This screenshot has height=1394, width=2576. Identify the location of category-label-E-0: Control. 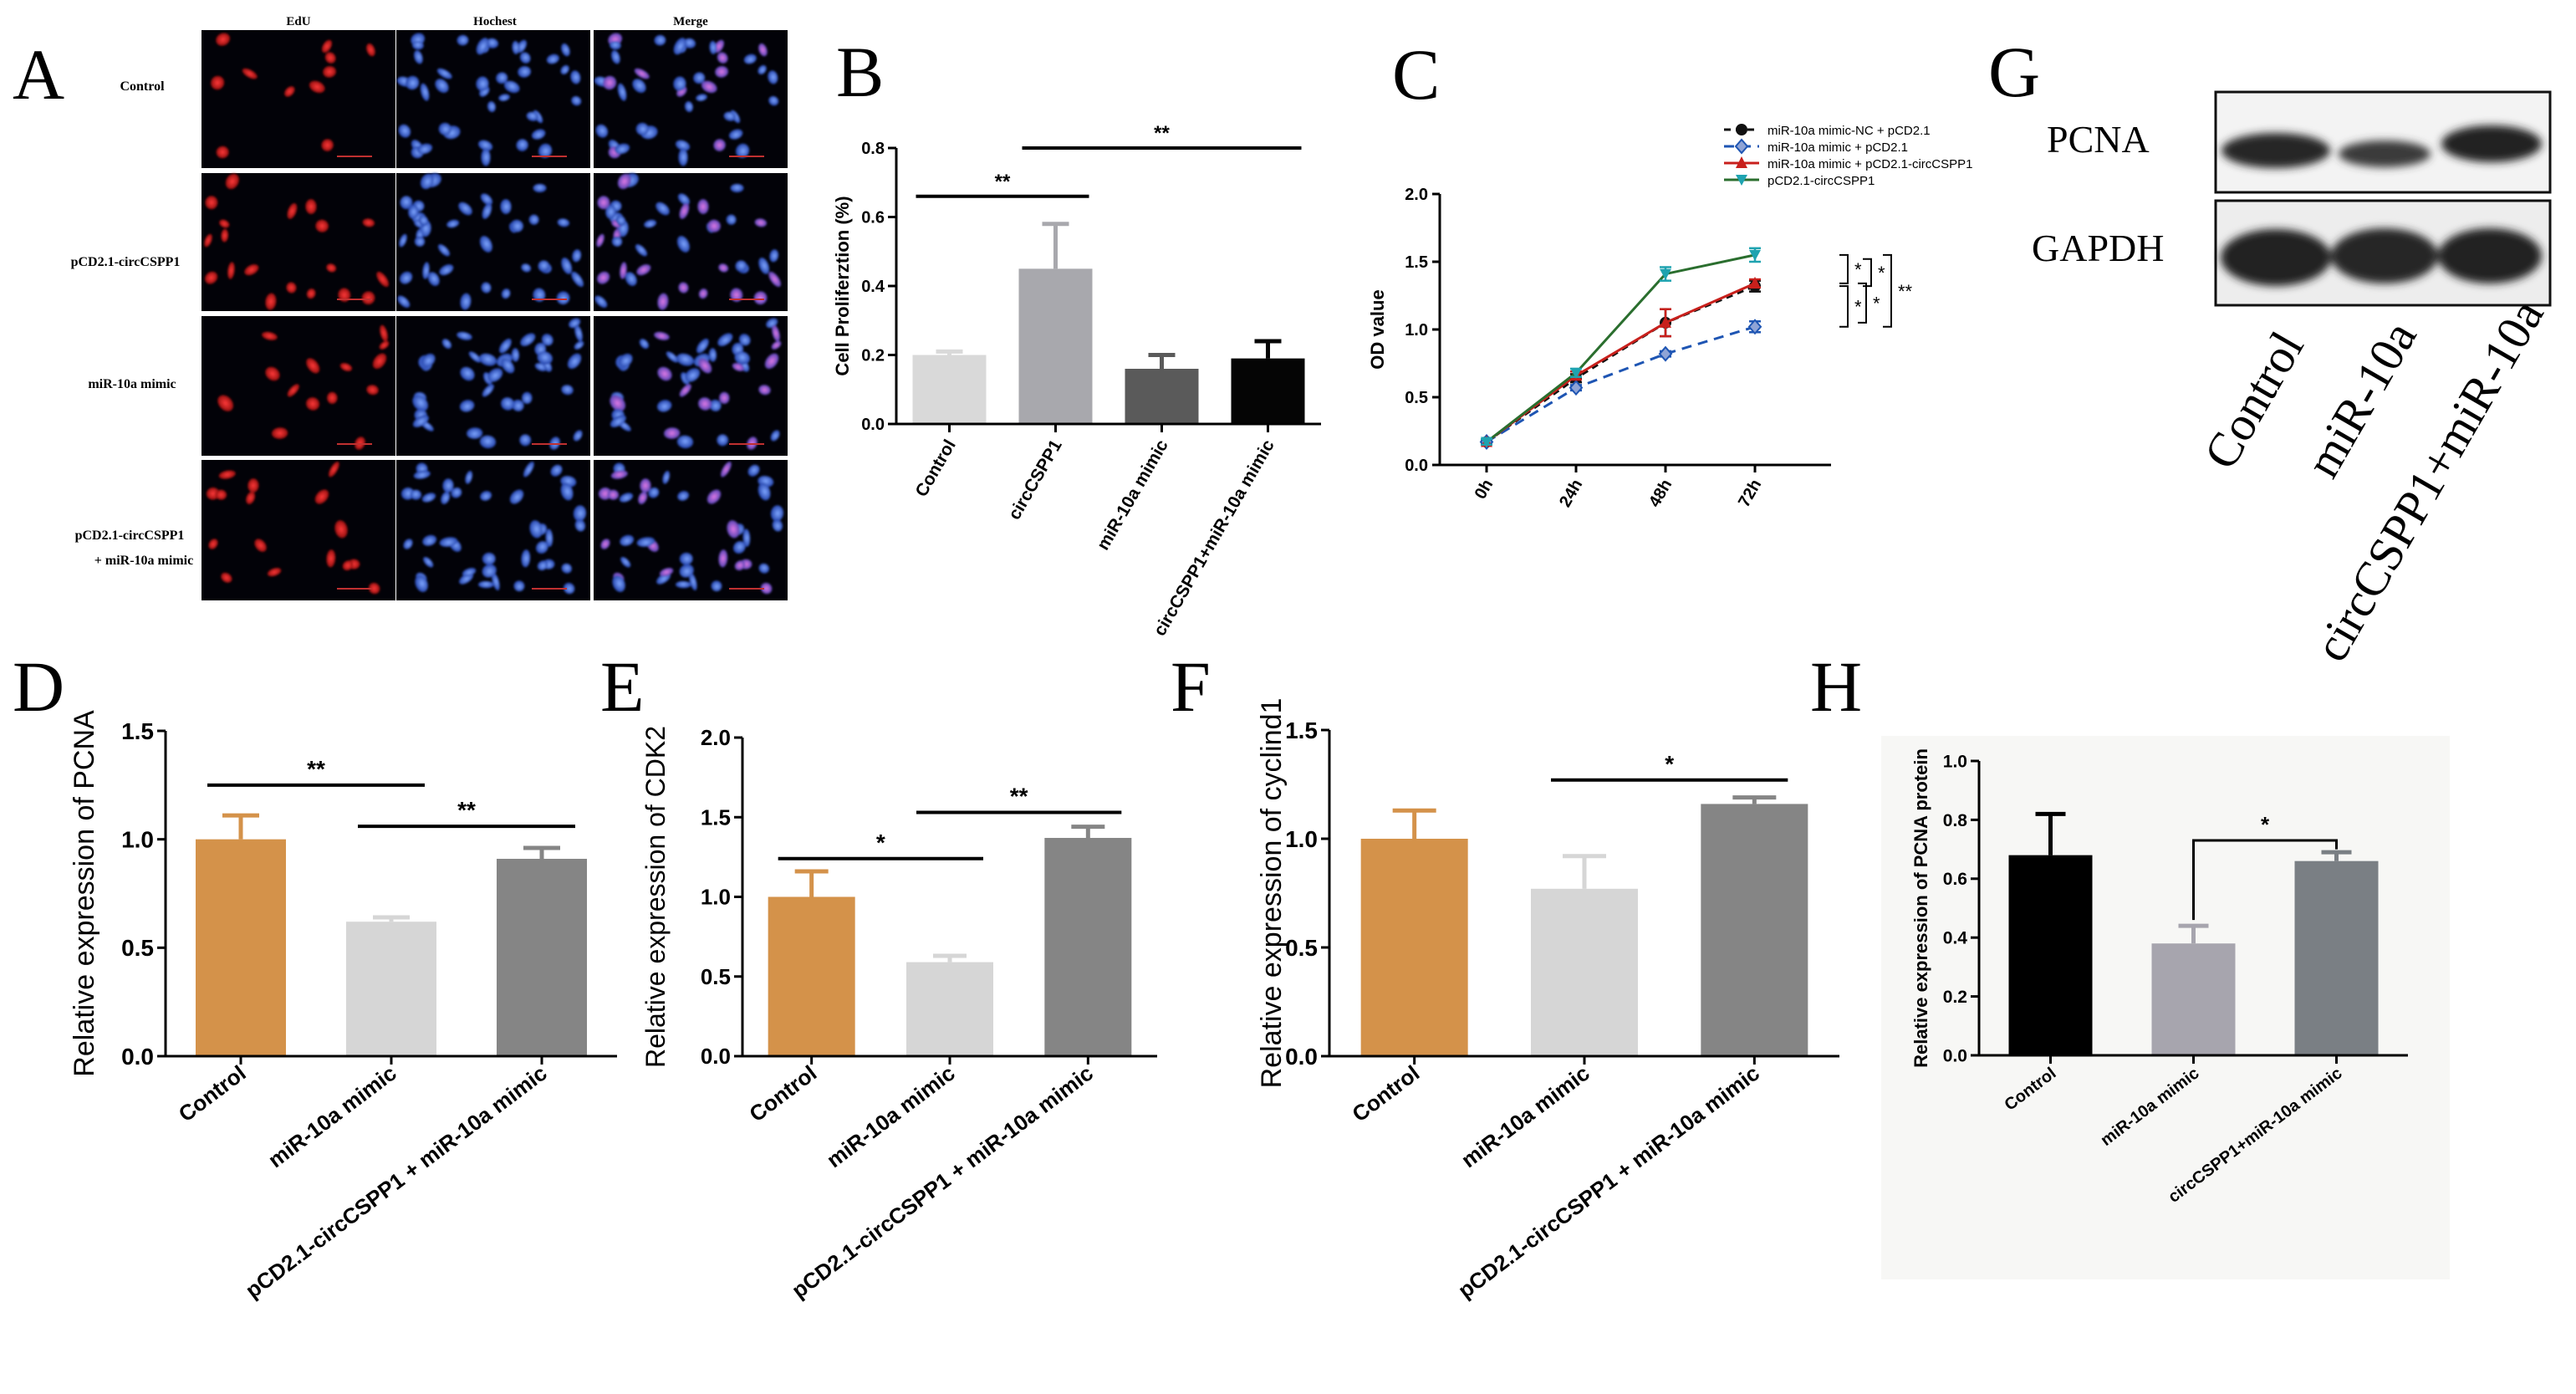
(783, 1093).